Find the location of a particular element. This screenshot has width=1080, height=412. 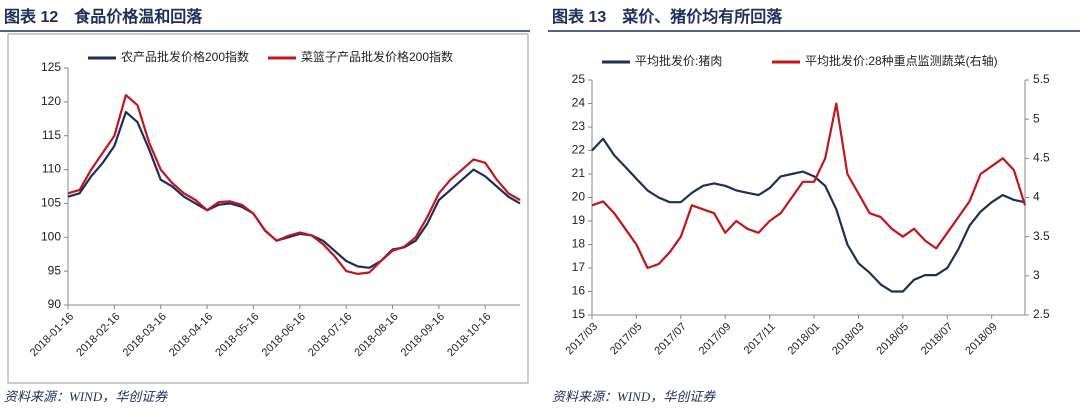

y-tick-label: 115 is located at coordinates (51, 135).